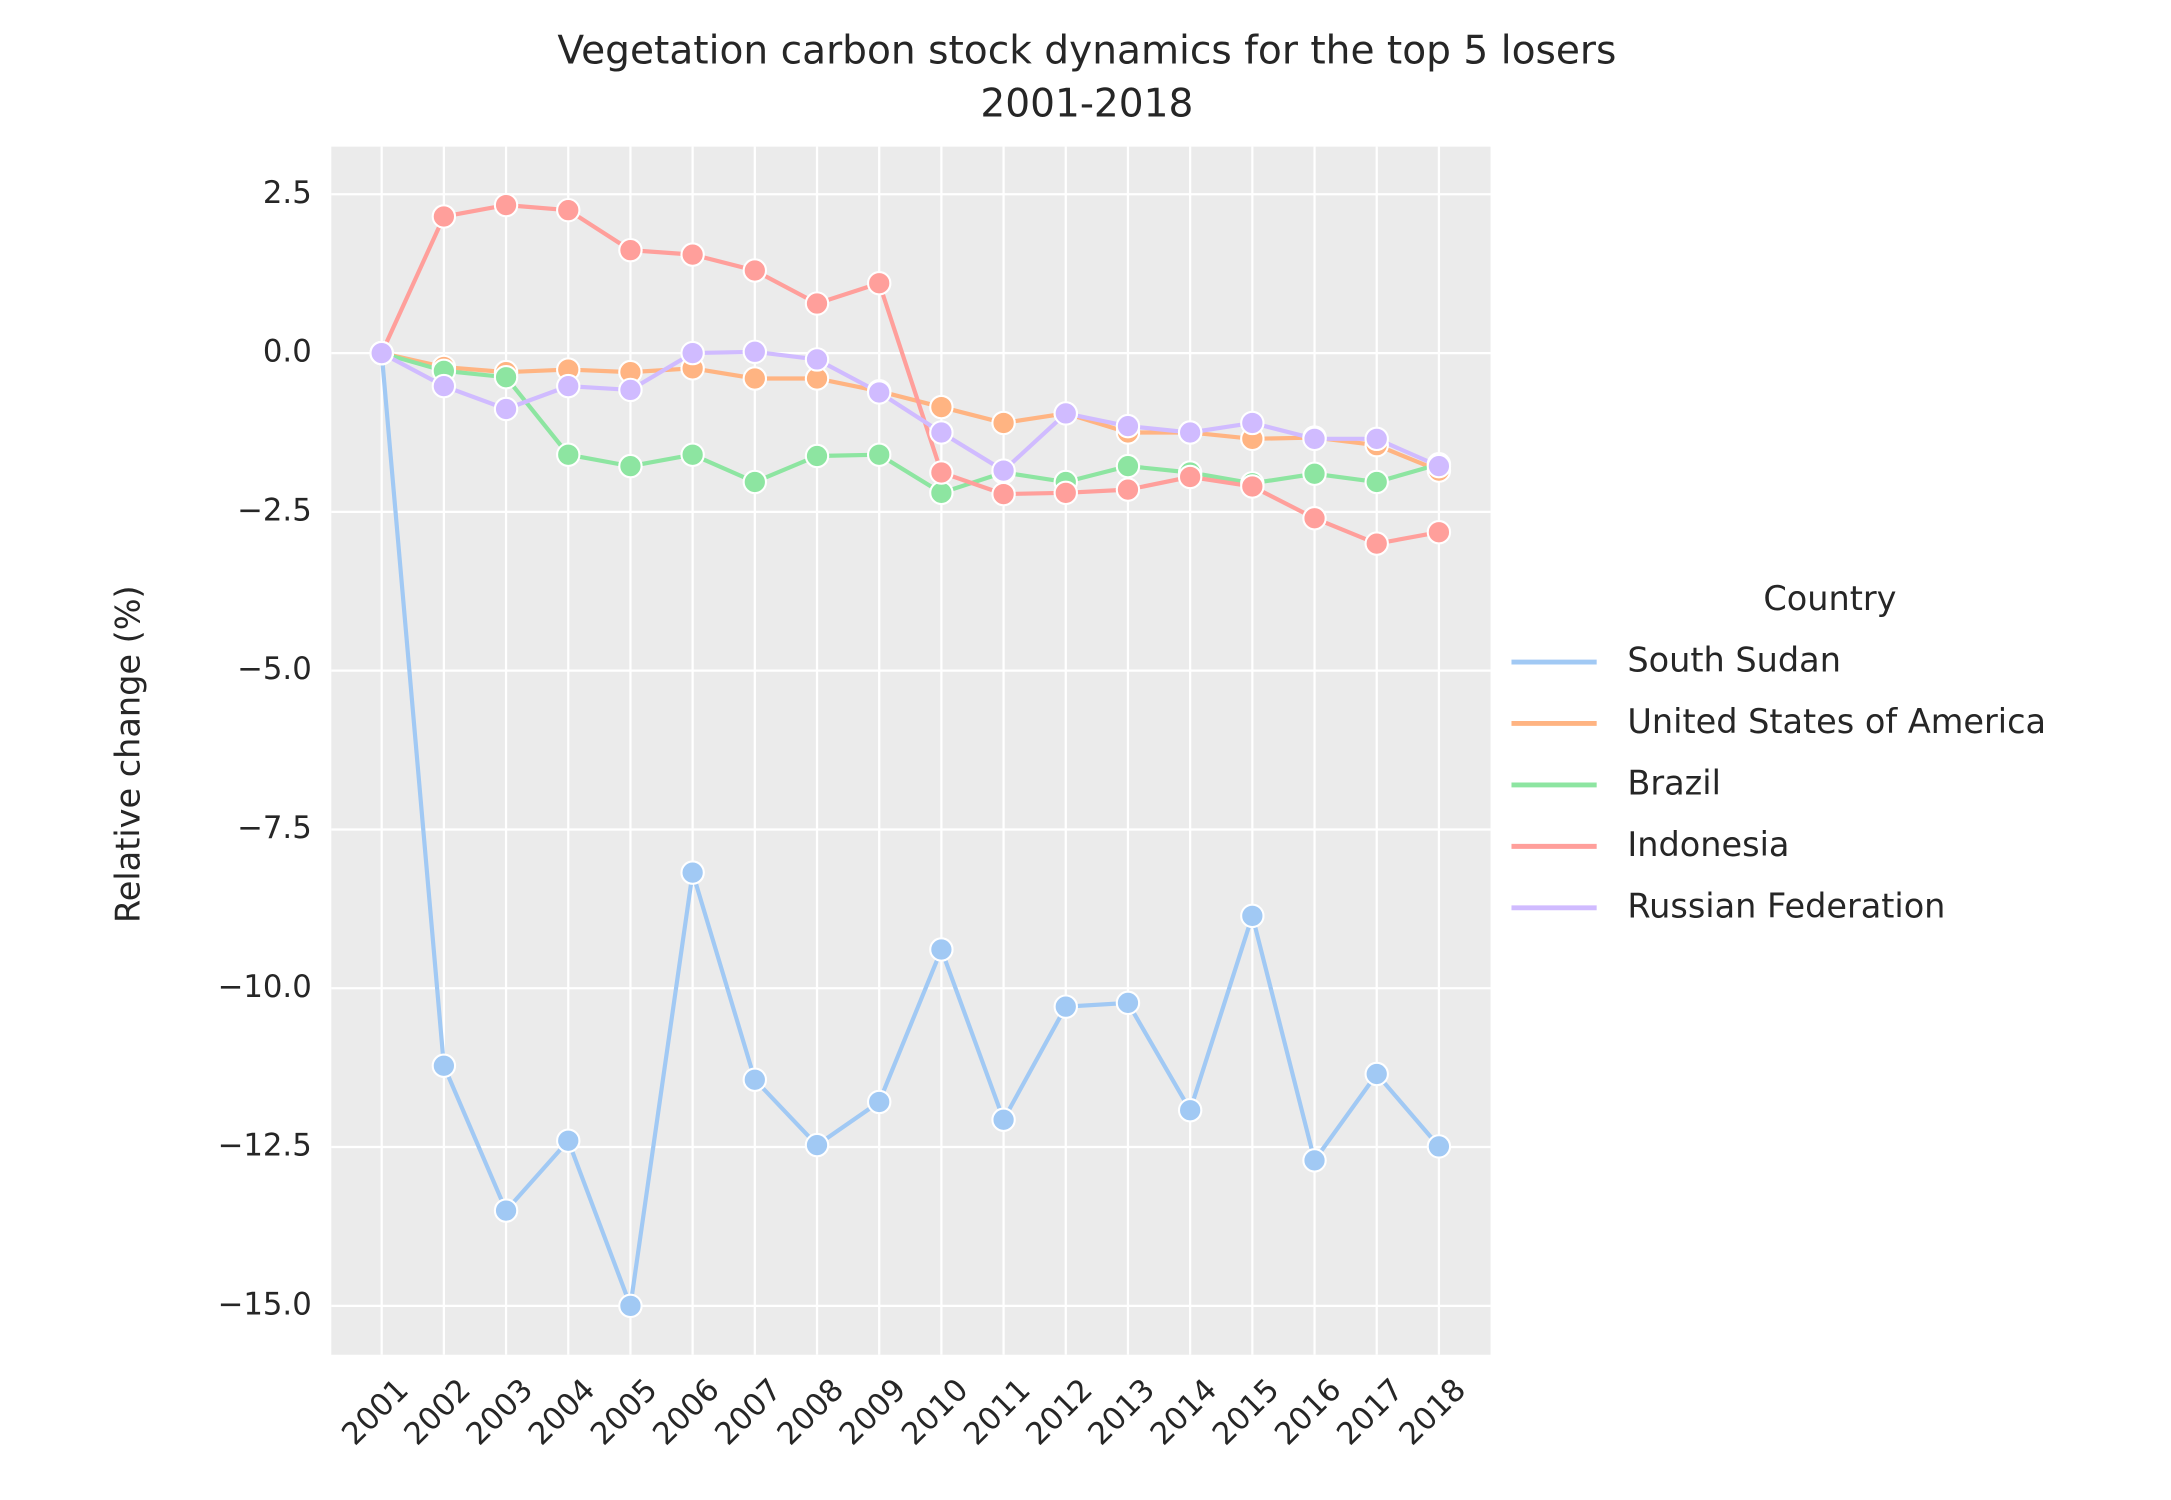 The image size is (2171, 1500). I want to click on y-tick-label: 0.0, so click(287, 352).